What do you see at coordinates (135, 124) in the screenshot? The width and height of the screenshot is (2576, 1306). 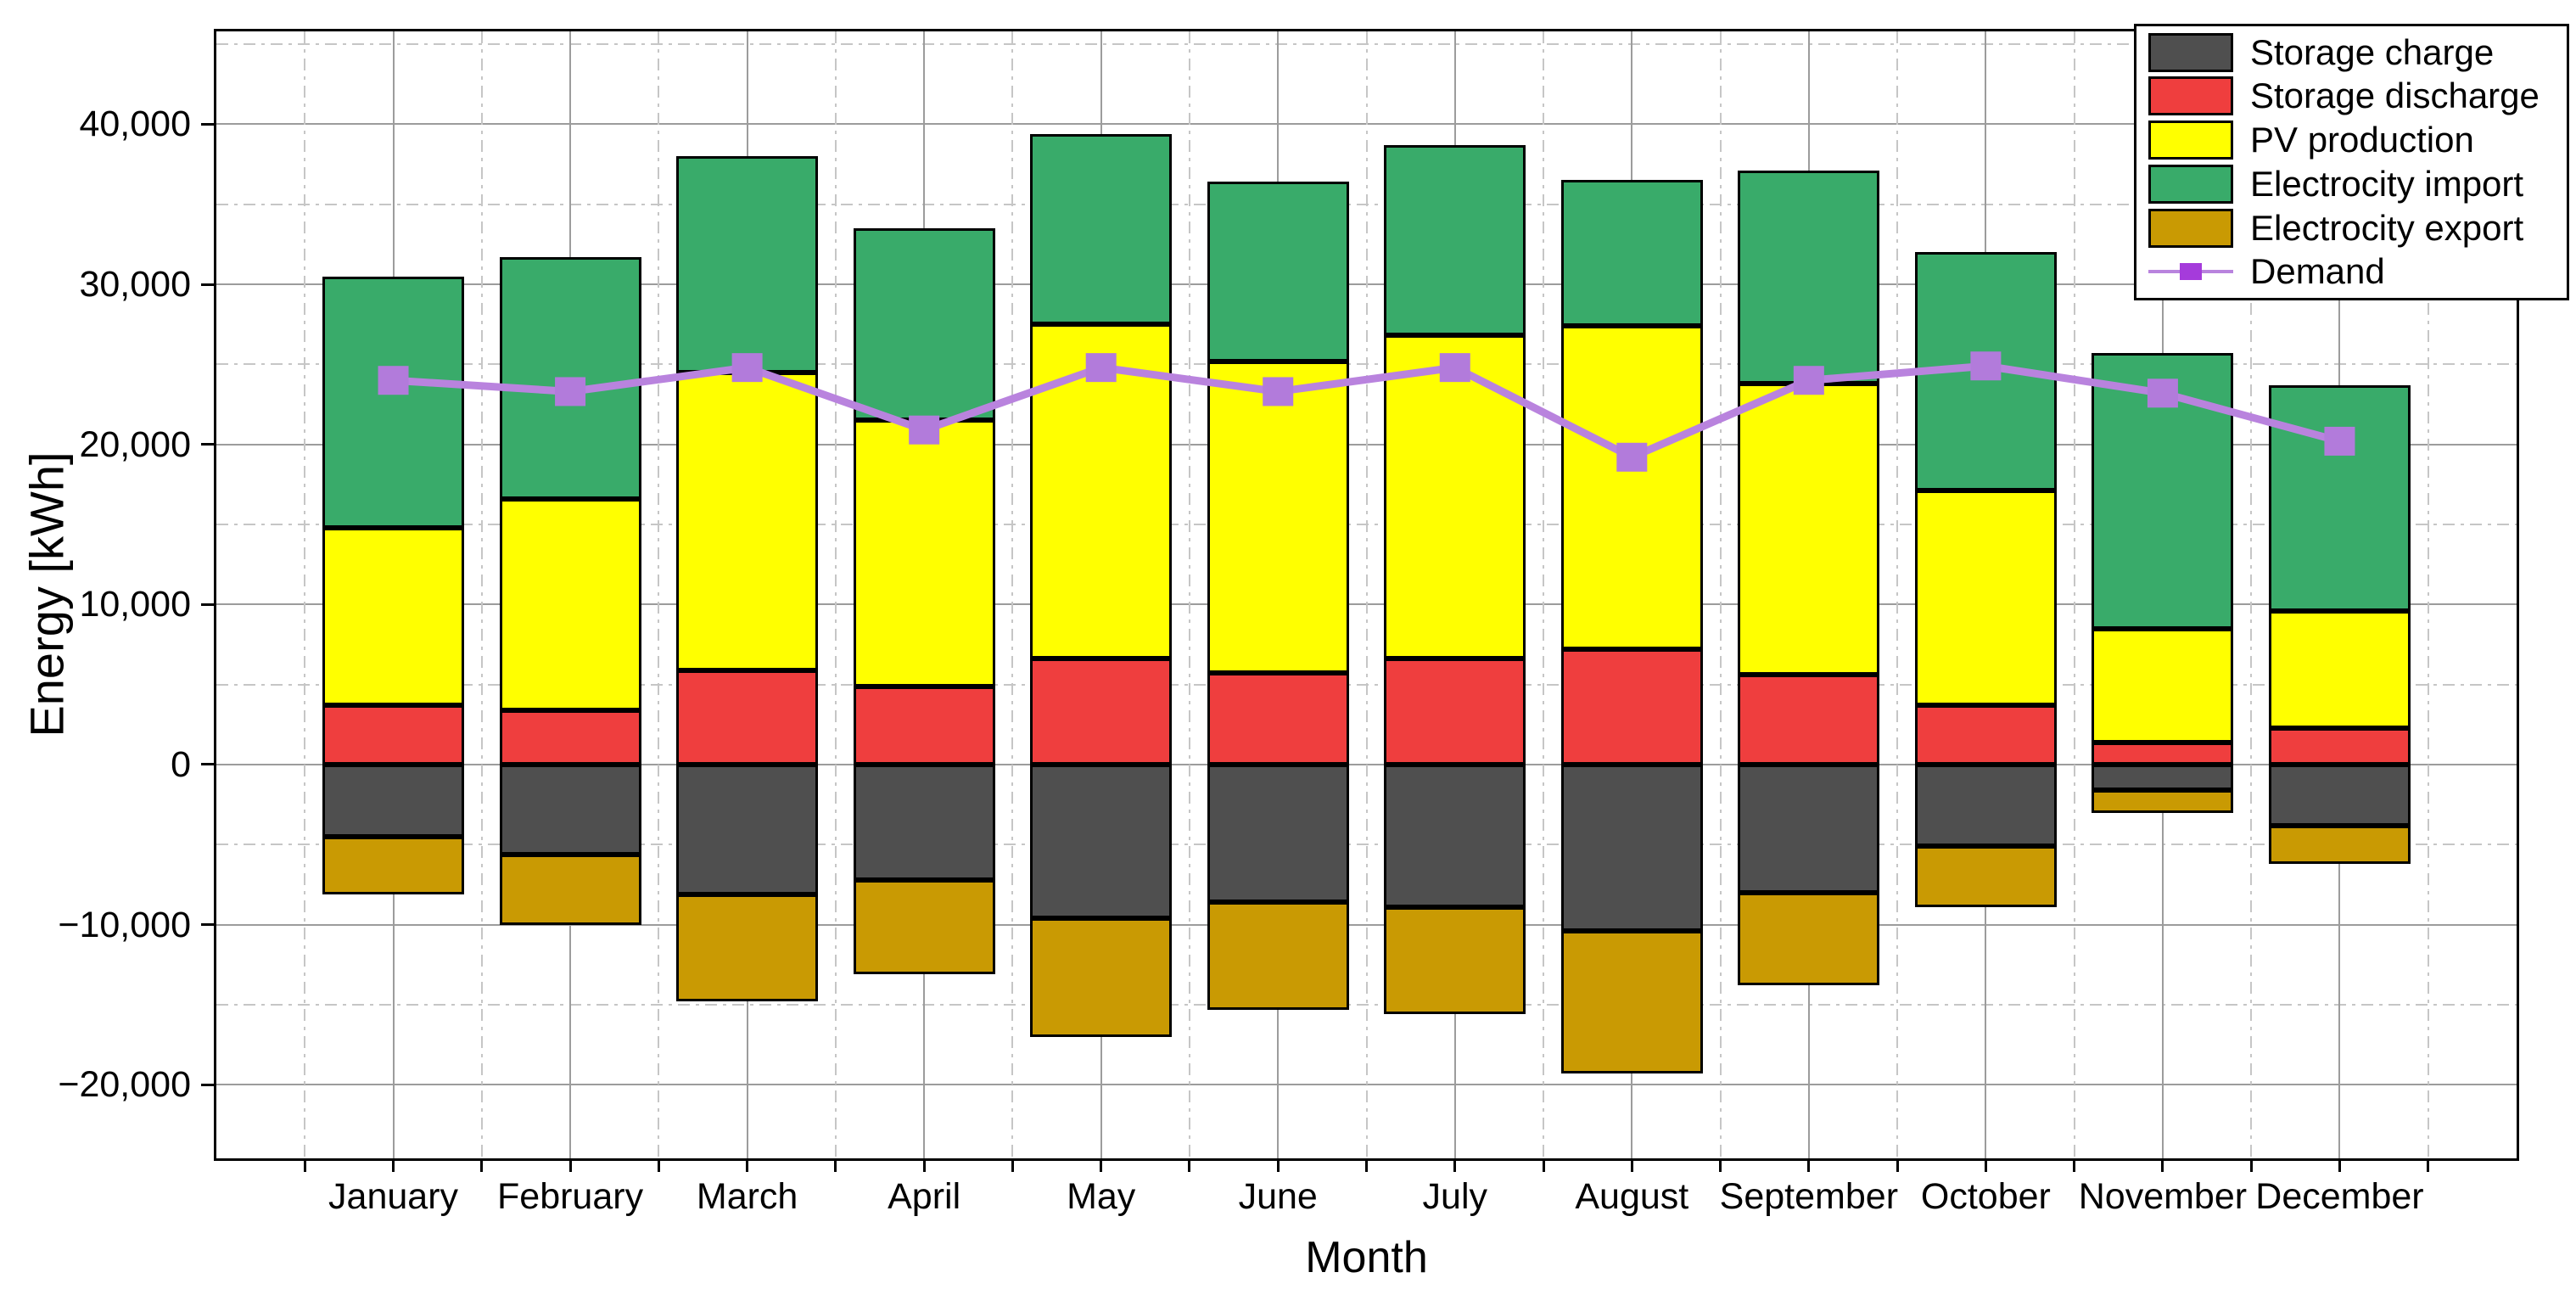 I see `y-tick-label: 40,000` at bounding box center [135, 124].